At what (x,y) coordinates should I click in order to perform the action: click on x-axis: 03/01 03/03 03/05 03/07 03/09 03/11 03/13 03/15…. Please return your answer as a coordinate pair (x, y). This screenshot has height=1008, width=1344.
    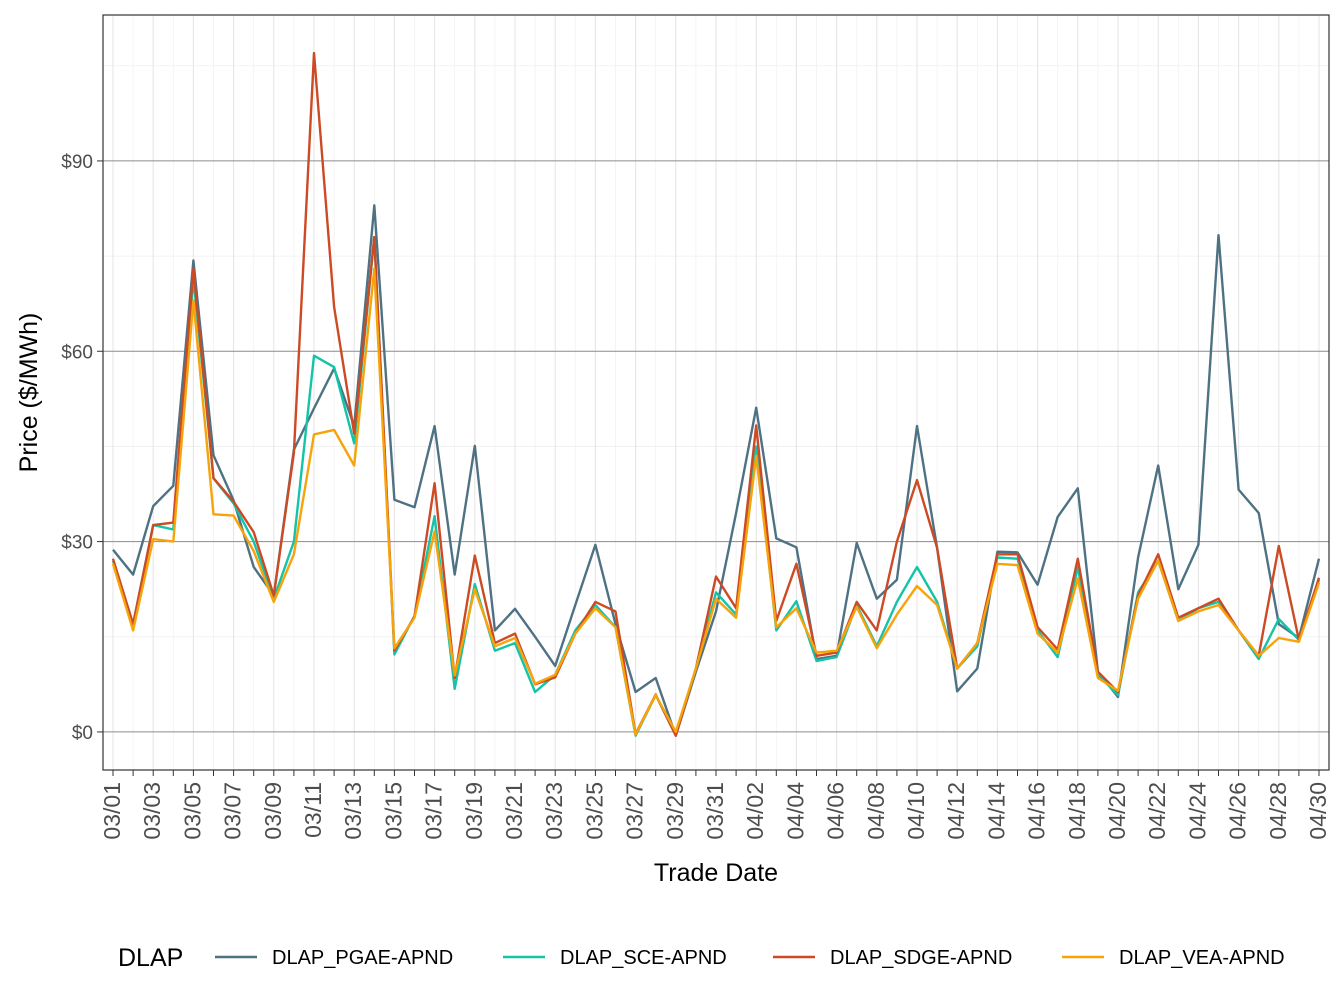
    Looking at the image, I should click on (715, 805).